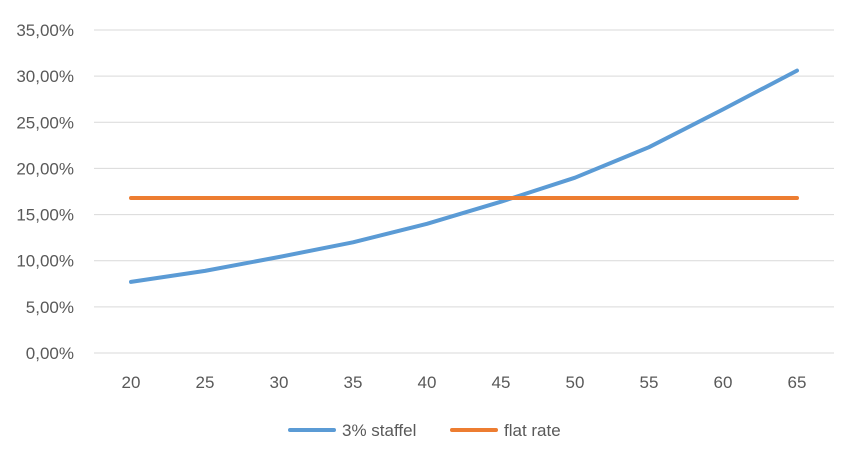 The height and width of the screenshot is (462, 857). Describe the element at coordinates (723, 382) in the screenshot. I see `x-tick-label: 60` at that location.